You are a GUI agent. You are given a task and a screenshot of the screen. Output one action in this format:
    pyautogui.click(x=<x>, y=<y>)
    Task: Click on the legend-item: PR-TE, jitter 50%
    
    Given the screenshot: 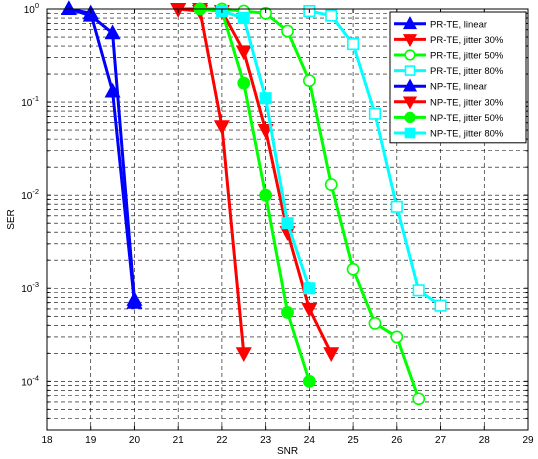 What is the action you would take?
    pyautogui.click(x=449, y=55)
    